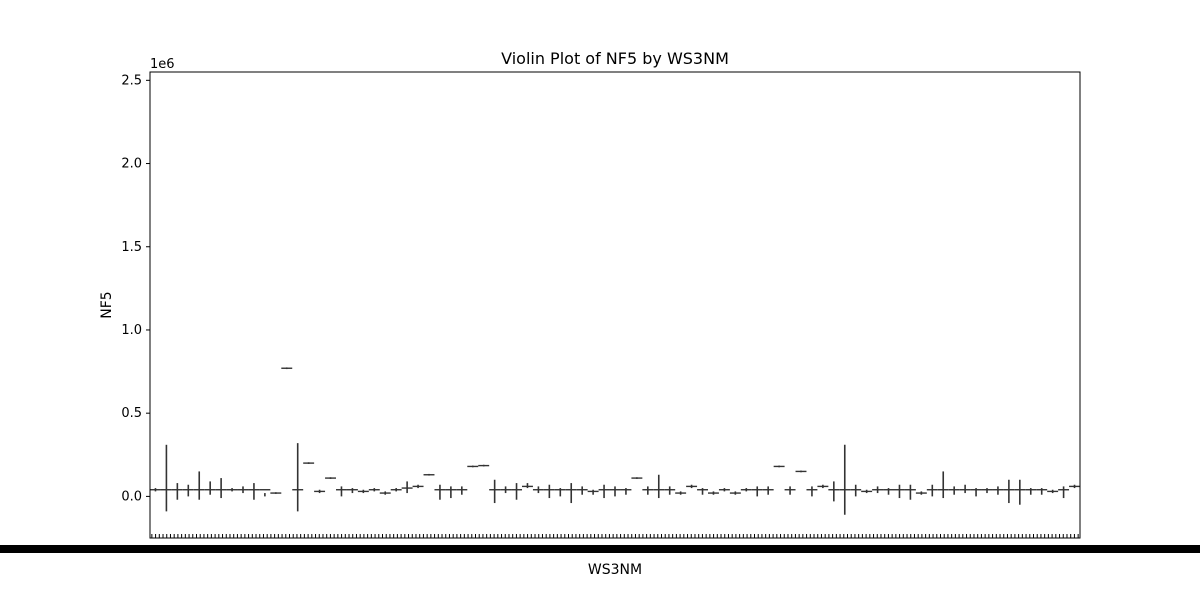 This screenshot has height=604, width=1200. What do you see at coordinates (131, 413) in the screenshot?
I see `y-tick-label: 0.5` at bounding box center [131, 413].